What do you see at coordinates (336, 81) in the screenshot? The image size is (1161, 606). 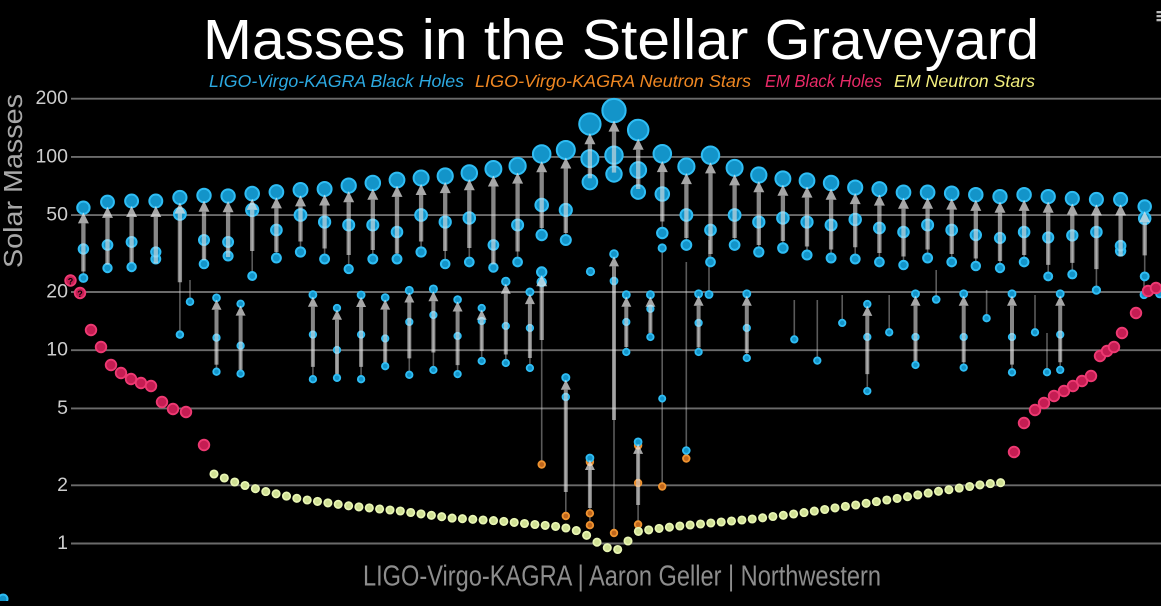 I see `svg-text: LIGO-Virgo-KAGRA Black Holes` at bounding box center [336, 81].